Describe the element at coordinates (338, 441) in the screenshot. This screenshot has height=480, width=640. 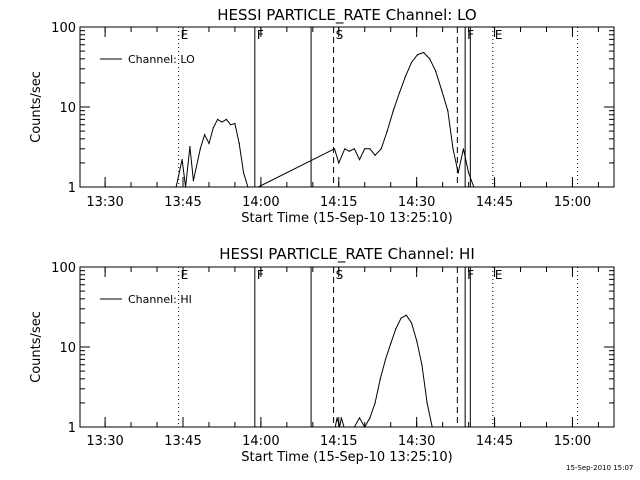
I see `chart2-x-tick-label: 14:15` at that location.